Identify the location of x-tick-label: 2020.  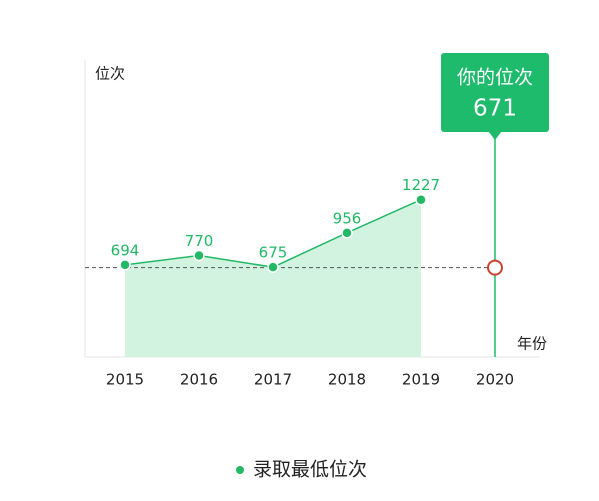
(495, 380).